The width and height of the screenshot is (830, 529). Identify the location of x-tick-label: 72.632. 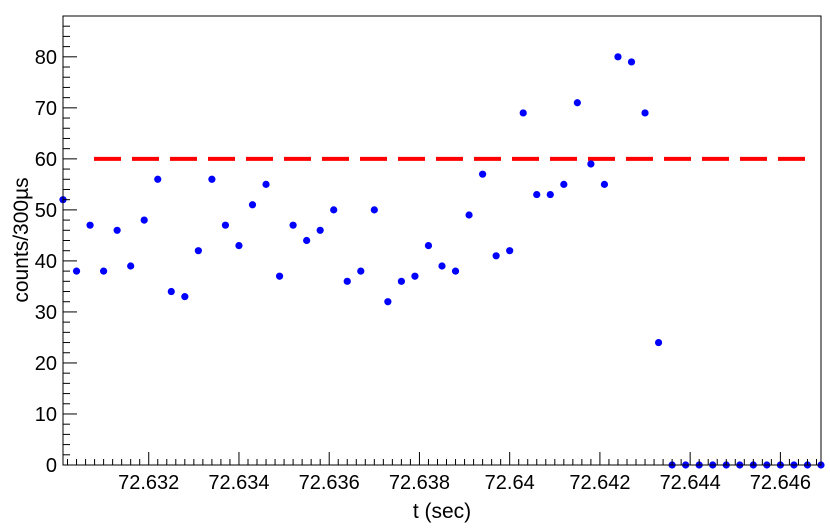
(148, 483).